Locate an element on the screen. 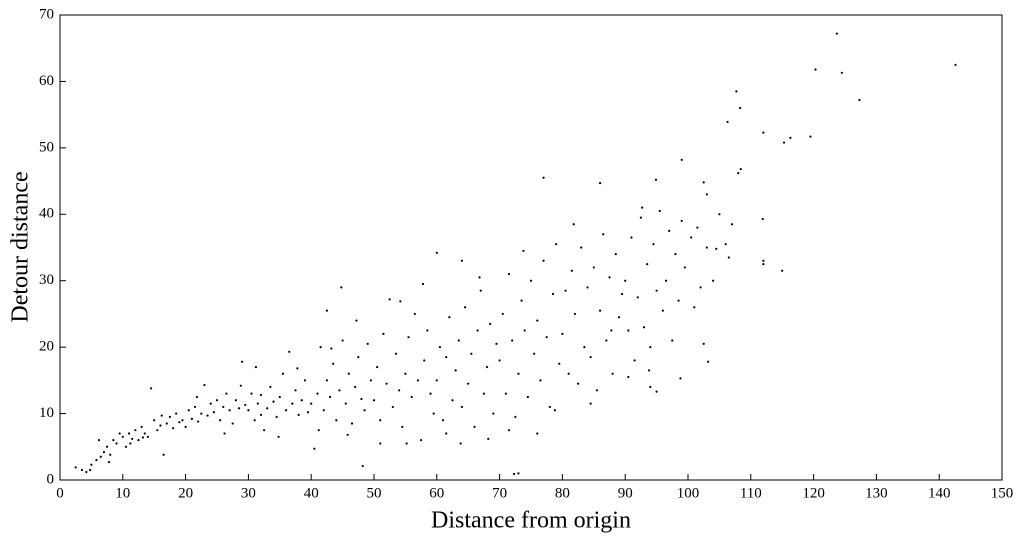 The width and height of the screenshot is (1022, 538). x-tick-label: 120 is located at coordinates (813, 493).